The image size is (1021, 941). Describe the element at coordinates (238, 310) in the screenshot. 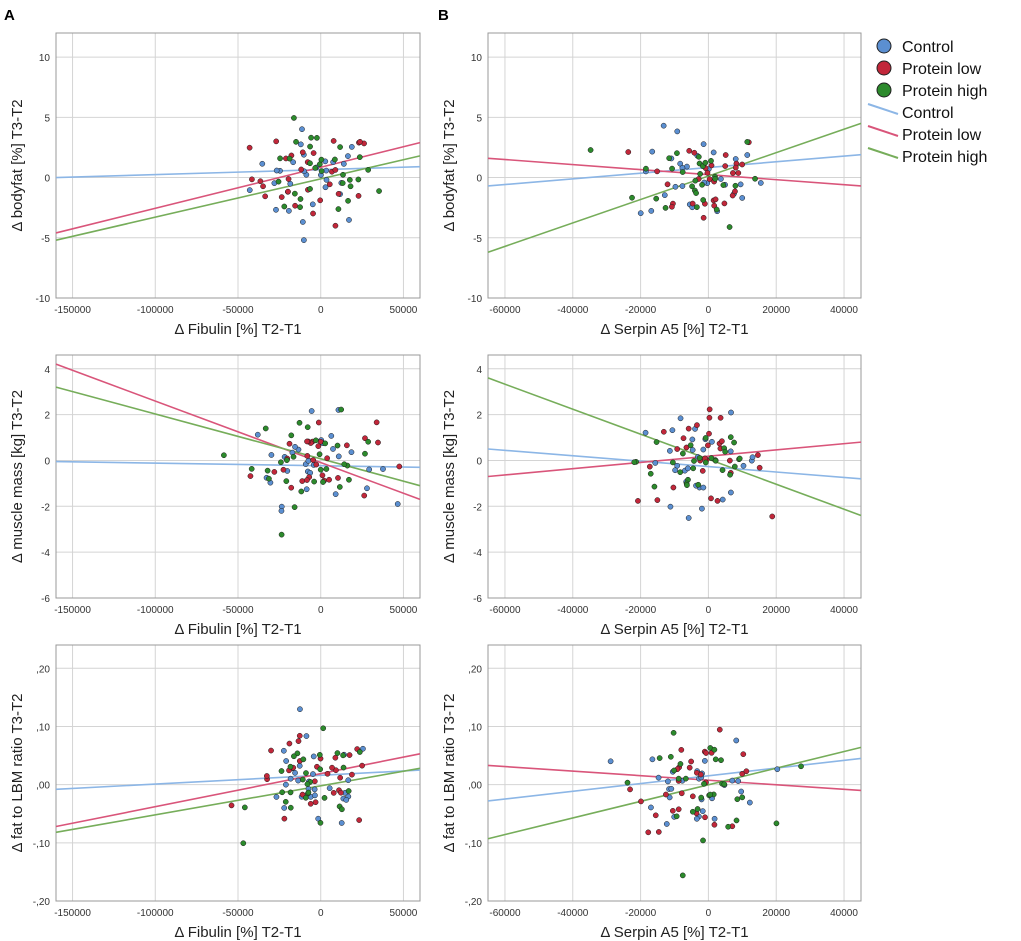

I see `x-tick-label: -50000` at that location.